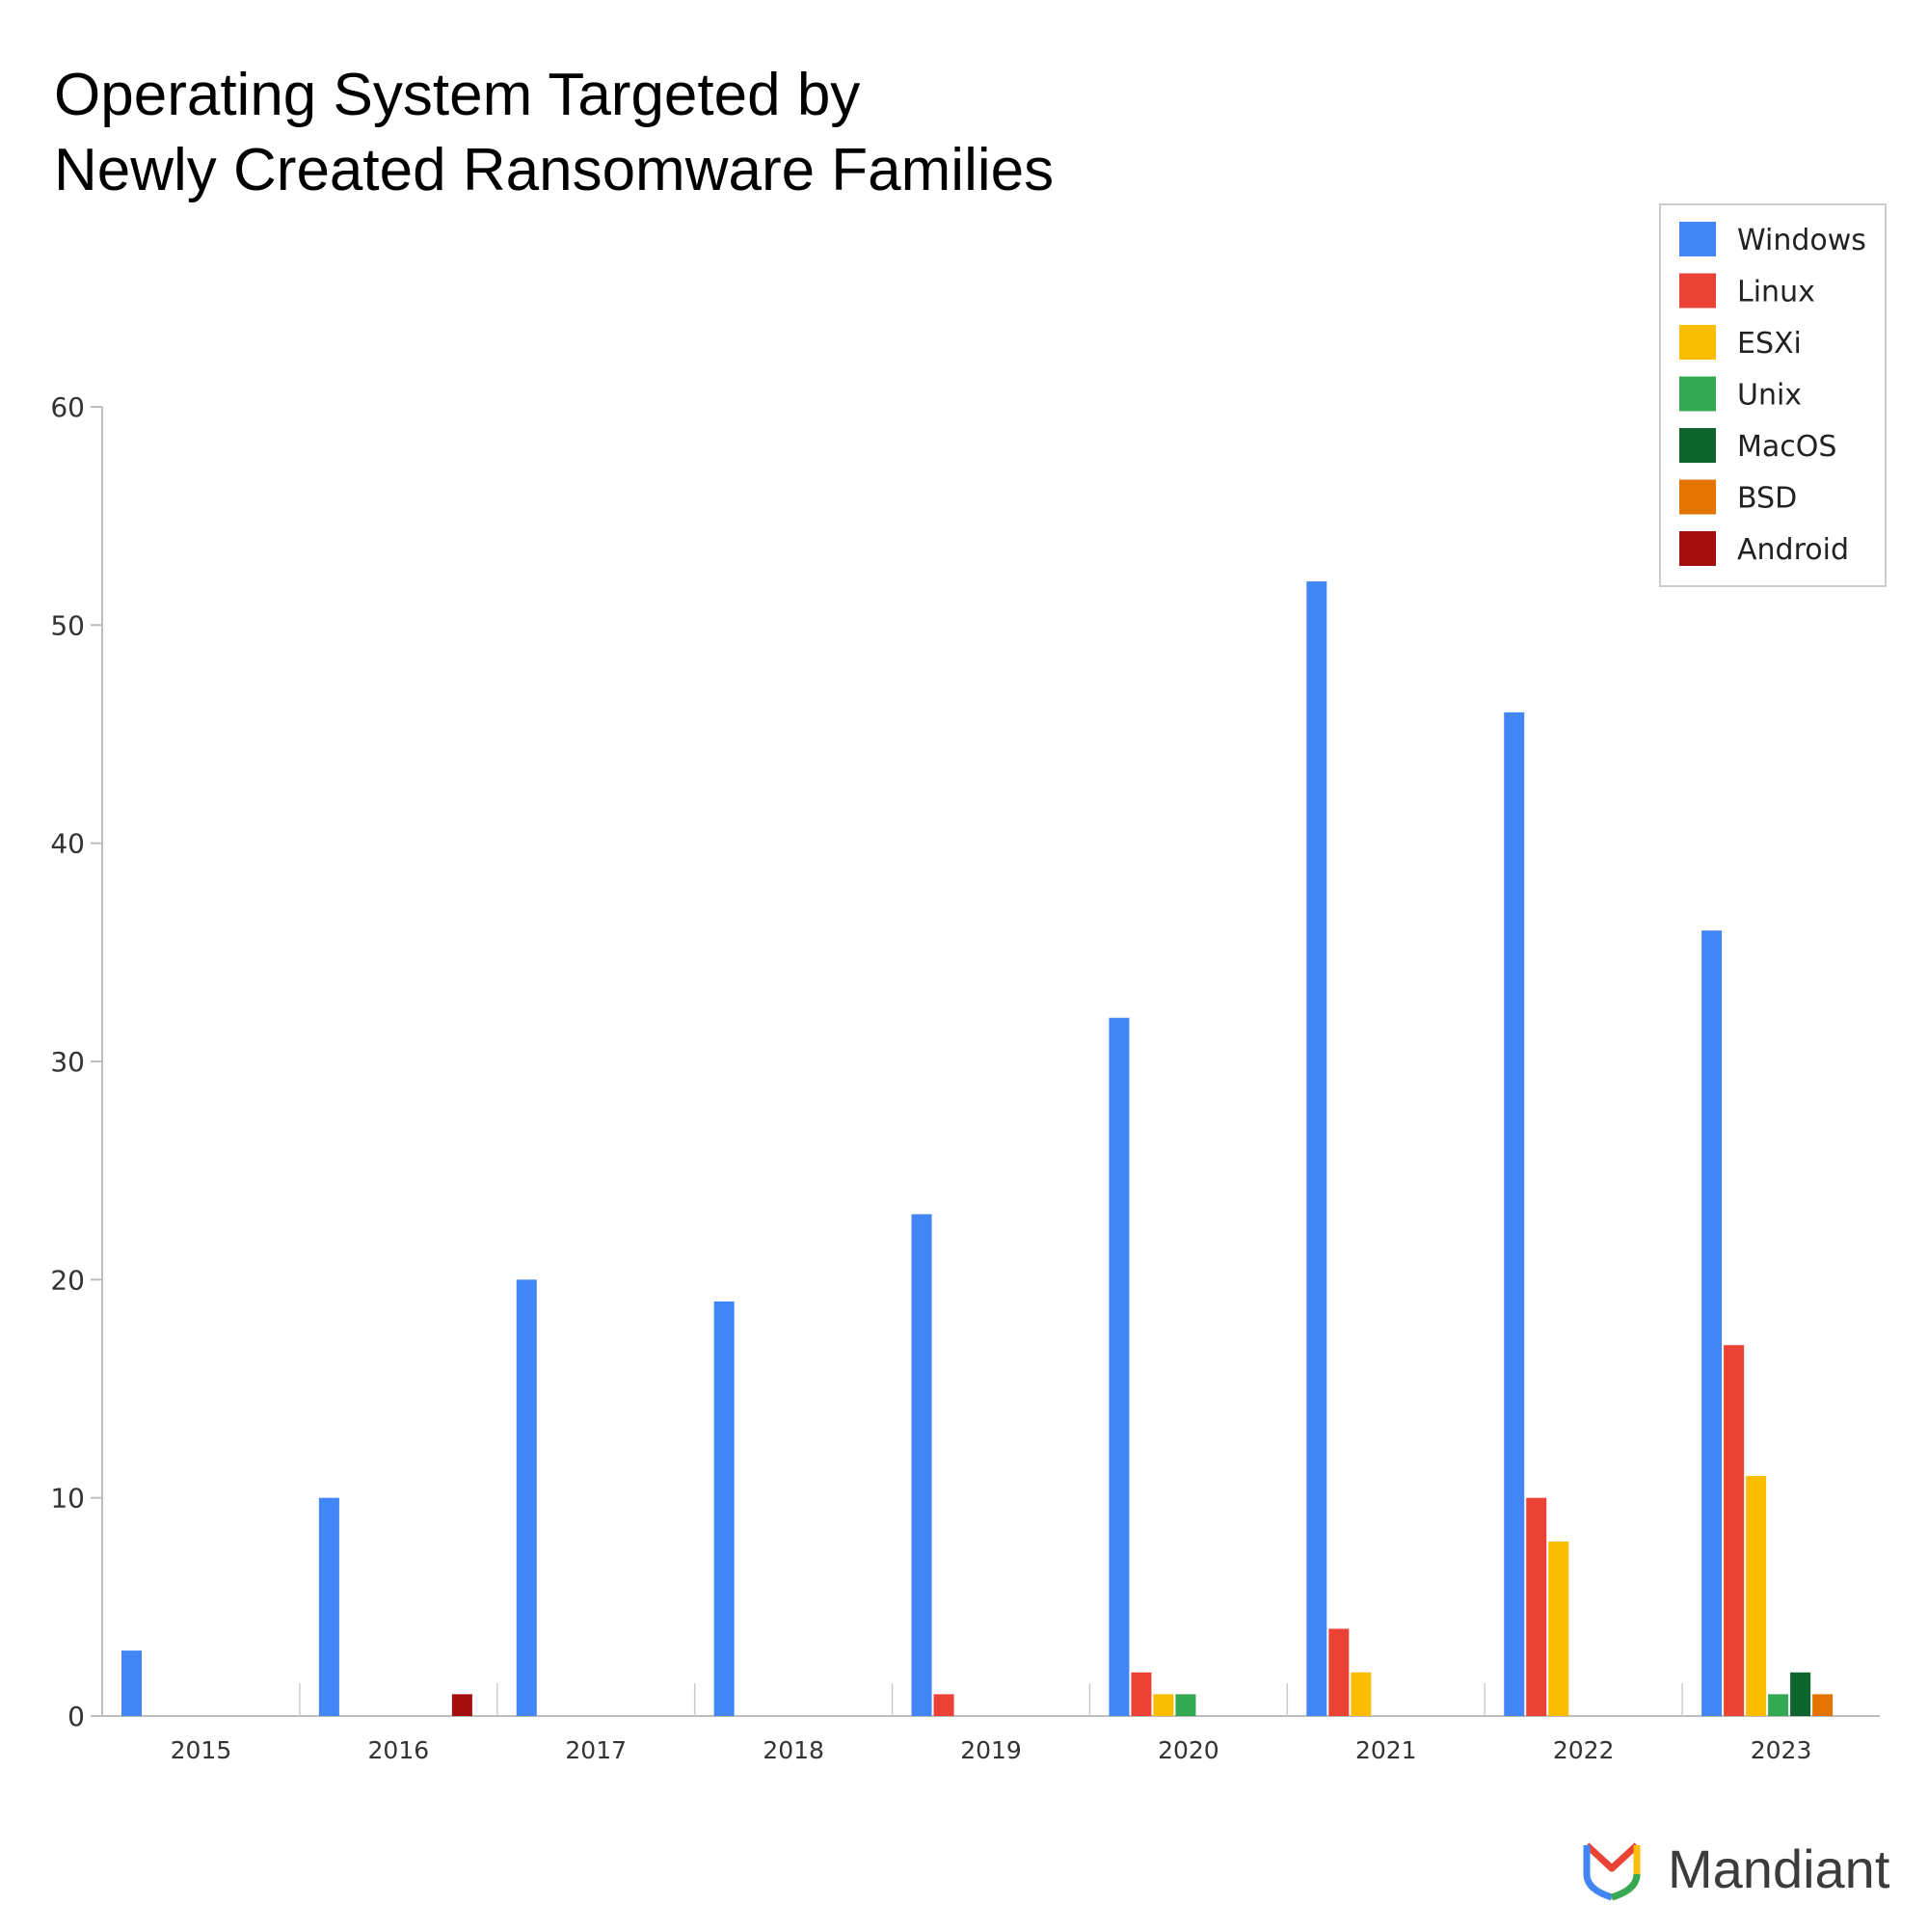 This screenshot has width=1928, height=1932. What do you see at coordinates (1734, 1531) in the screenshot?
I see `bar-linux-2023` at bounding box center [1734, 1531].